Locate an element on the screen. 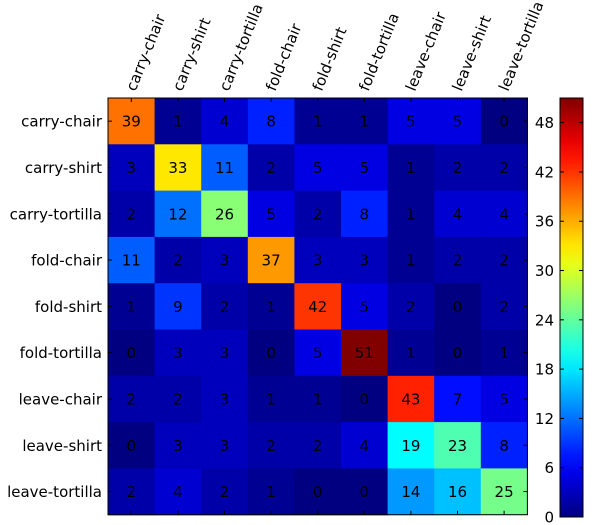 The height and width of the screenshot is (525, 605). y-tick-label: leave-chair is located at coordinates (61, 399).